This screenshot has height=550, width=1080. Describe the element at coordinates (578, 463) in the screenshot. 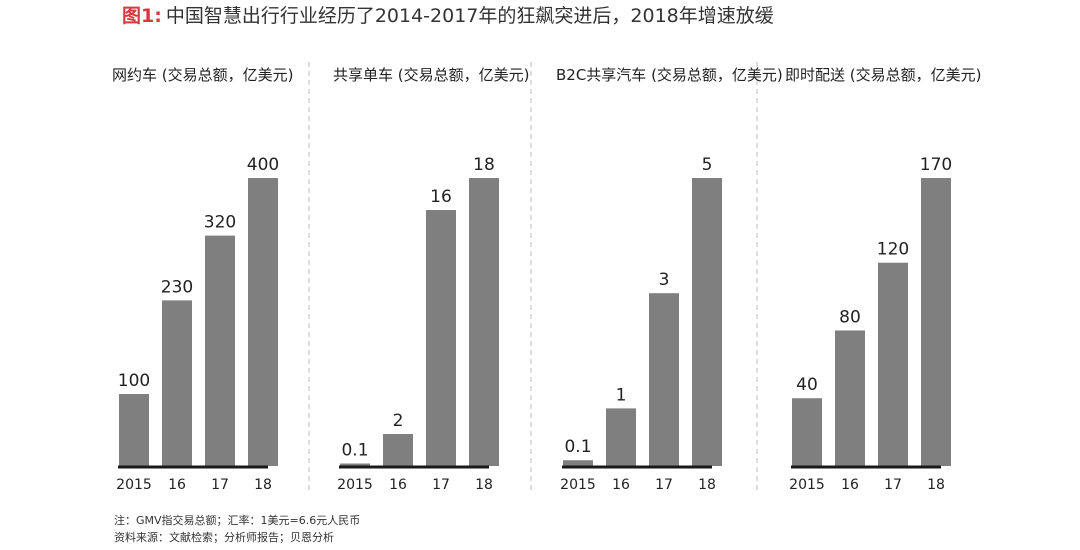

I see `panel-3-bar-2015` at that location.